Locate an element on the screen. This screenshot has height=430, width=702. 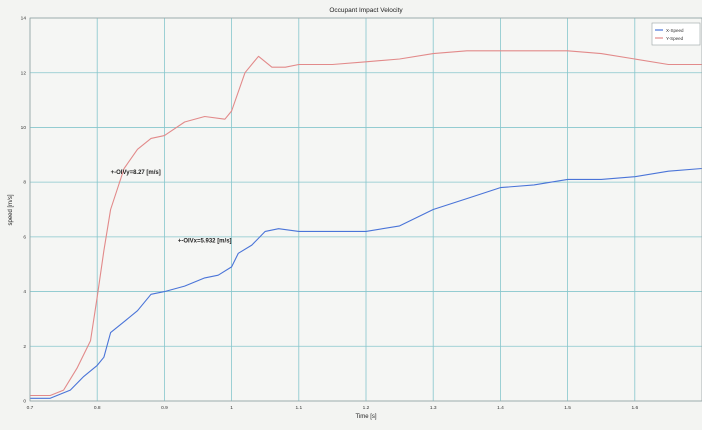
y-tick-label: 12 is located at coordinates (24, 73).